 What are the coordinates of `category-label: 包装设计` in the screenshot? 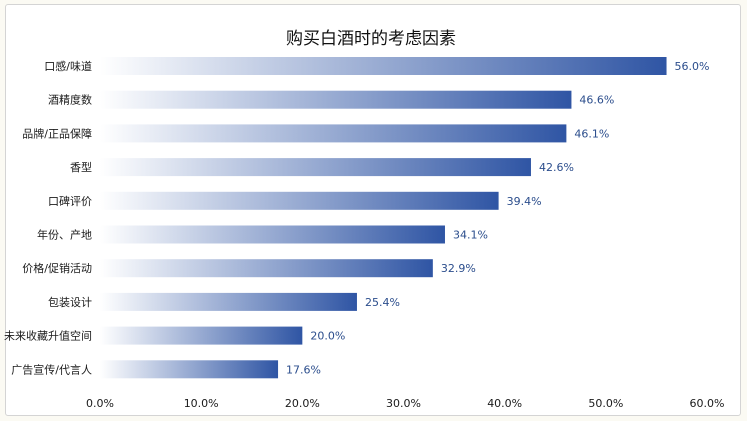 It's located at (70, 302).